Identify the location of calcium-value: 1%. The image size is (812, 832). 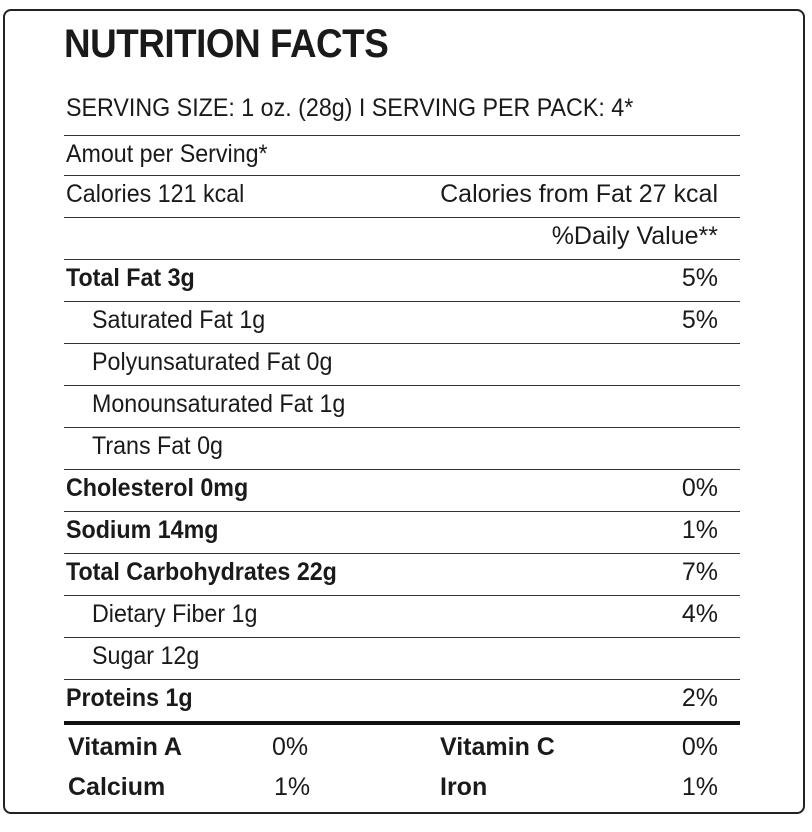
(292, 787).